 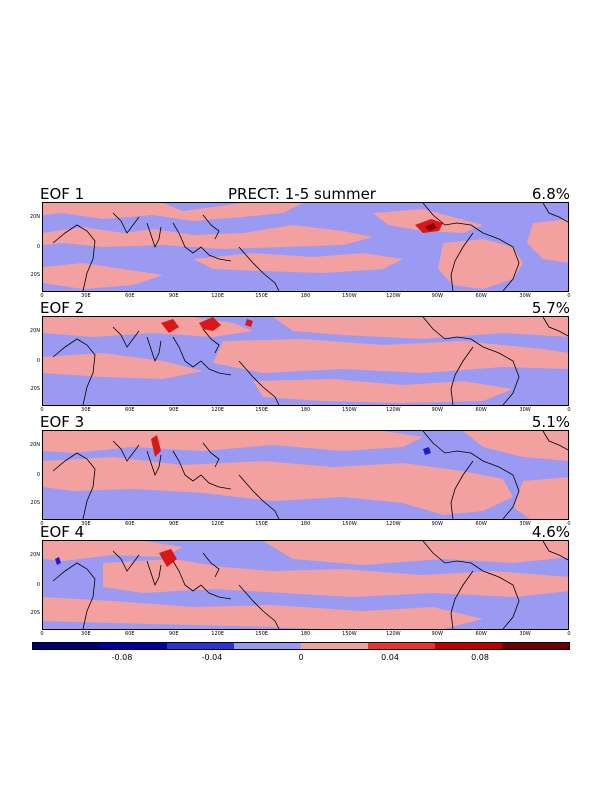 I want to click on ytick-20s-p2: 20S, so click(x=35, y=389).